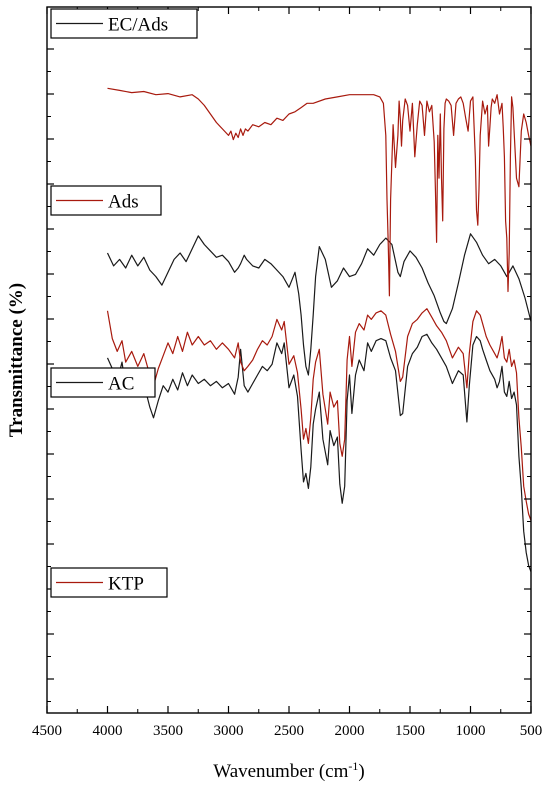  What do you see at coordinates (531, 731) in the screenshot?
I see `x-tick-label: 500` at bounding box center [531, 731].